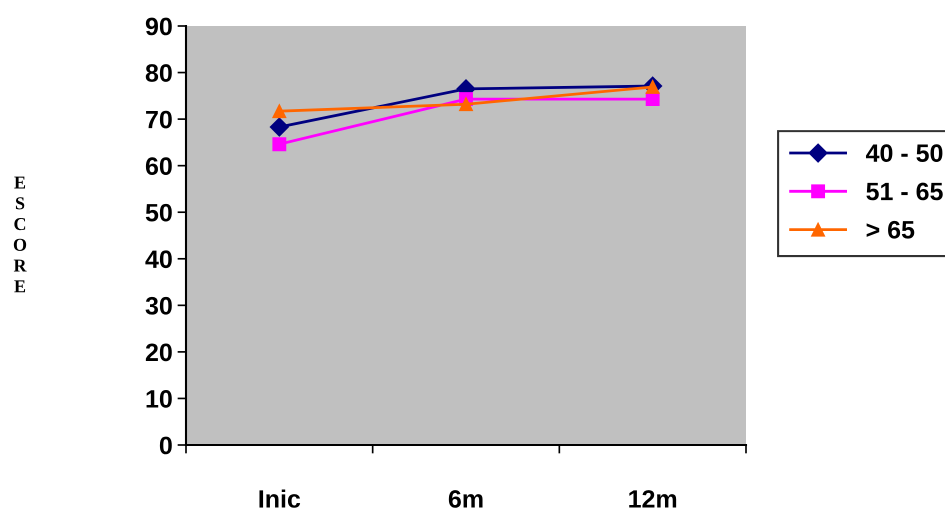  What do you see at coordinates (159, 352) in the screenshot?
I see `y-tick-label: 20` at bounding box center [159, 352].